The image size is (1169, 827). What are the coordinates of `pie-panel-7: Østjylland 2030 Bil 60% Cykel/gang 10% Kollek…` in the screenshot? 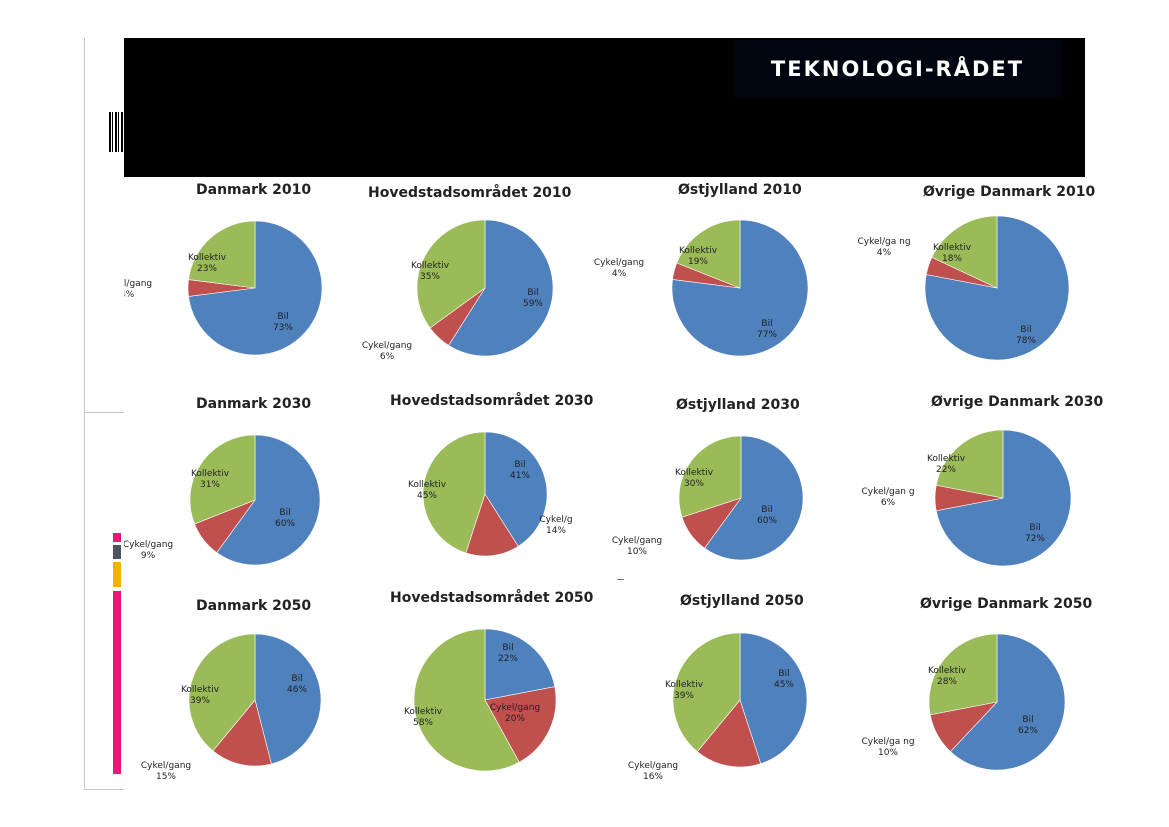 It's located at (711, 486).